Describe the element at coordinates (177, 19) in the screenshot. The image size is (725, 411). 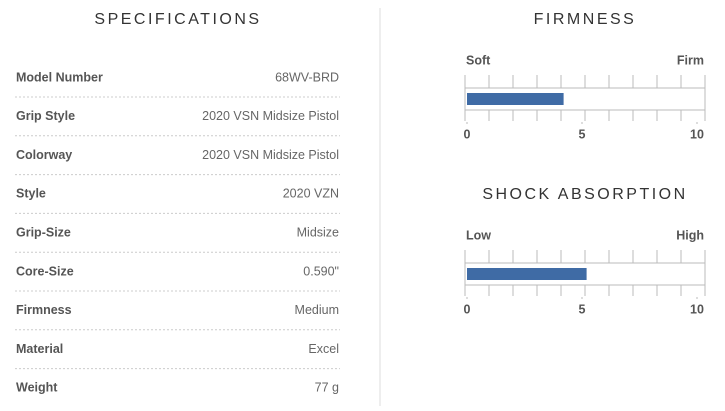
I see `specs-title: SPECIFICATIONS` at that location.